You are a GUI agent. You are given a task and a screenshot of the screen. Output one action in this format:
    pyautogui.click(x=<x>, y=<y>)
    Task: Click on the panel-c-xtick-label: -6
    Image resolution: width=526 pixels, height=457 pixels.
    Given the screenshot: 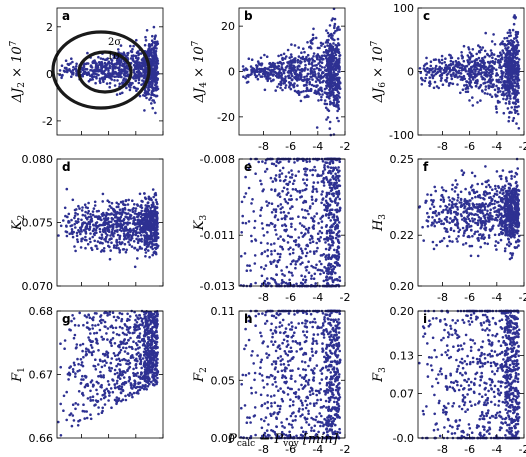 What is the action you would take?
    pyautogui.click(x=469, y=146)
    